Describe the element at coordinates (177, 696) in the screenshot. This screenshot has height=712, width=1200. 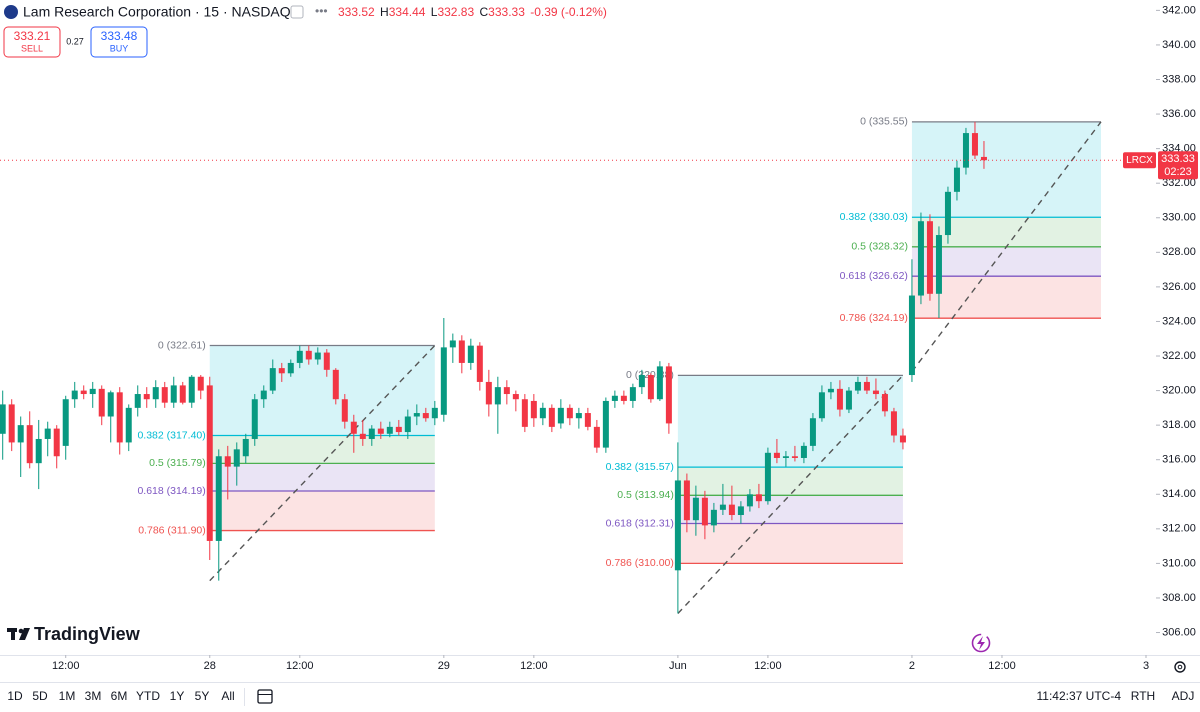
I see `range-button: 1Y` at that location.